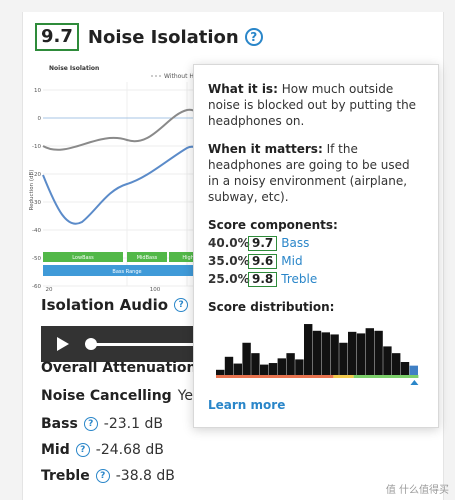 This screenshot has width=455, height=500. What do you see at coordinates (36, 175) in the screenshot?
I see `y-tick: -20` at bounding box center [36, 175].